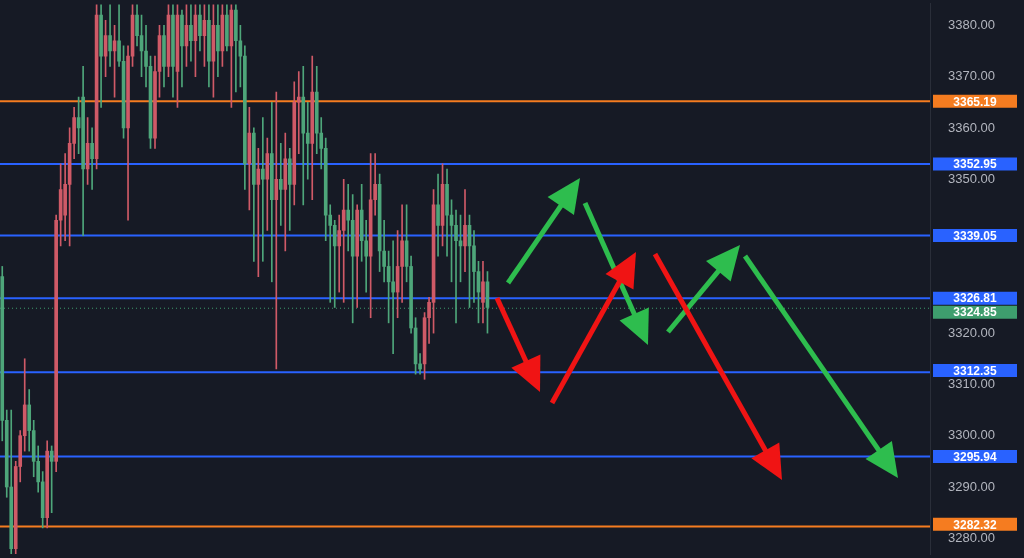 The height and width of the screenshot is (558, 1024). I want to click on y-tick-label: 3320.00, so click(971, 332).